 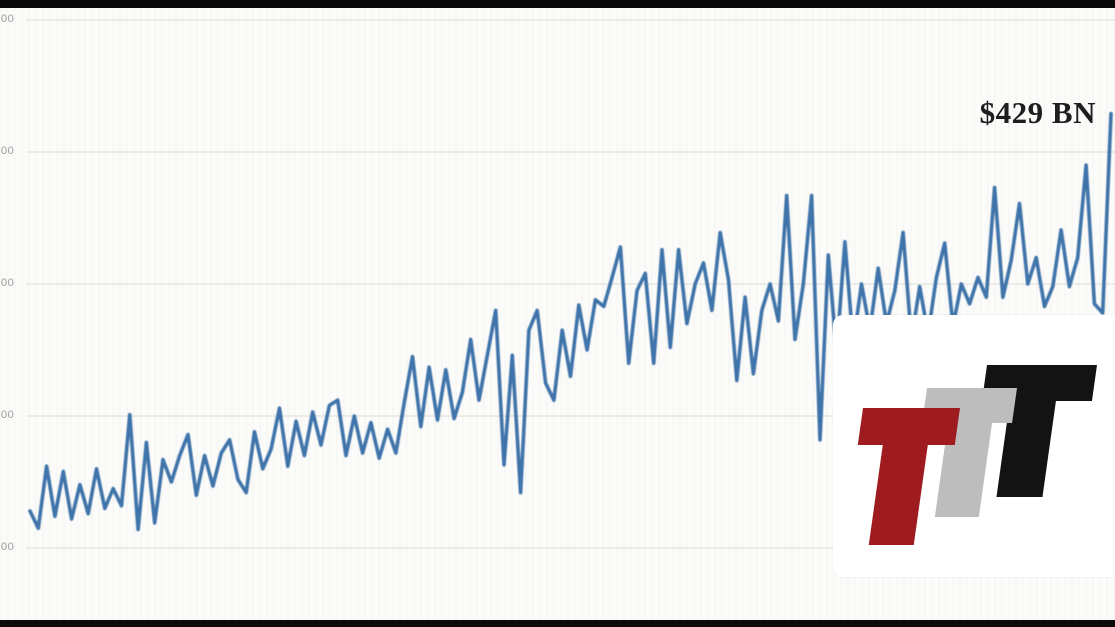 What do you see at coordinates (557, 4) in the screenshot?
I see `letterbox-top-bar` at bounding box center [557, 4].